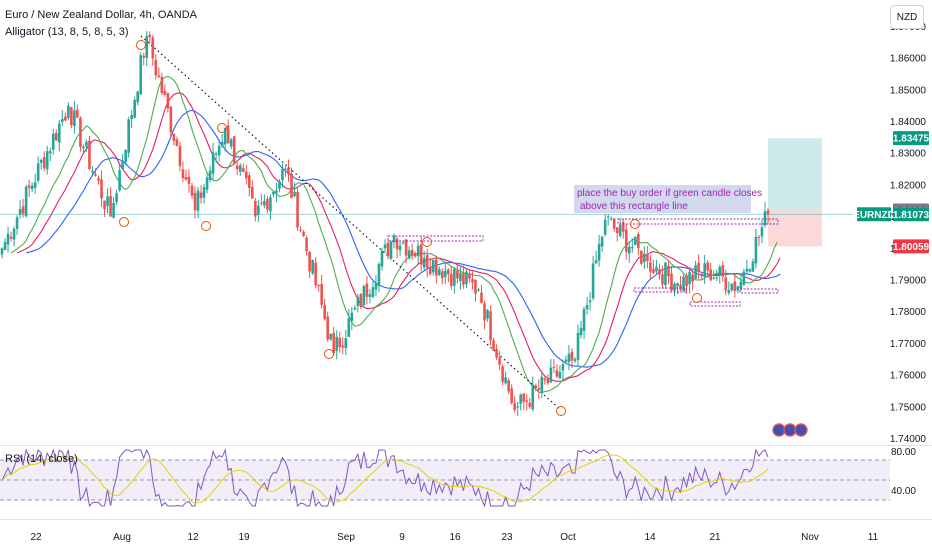 The height and width of the screenshot is (550, 932). What do you see at coordinates (122, 537) in the screenshot?
I see `time-tick-label: Aug` at bounding box center [122, 537].